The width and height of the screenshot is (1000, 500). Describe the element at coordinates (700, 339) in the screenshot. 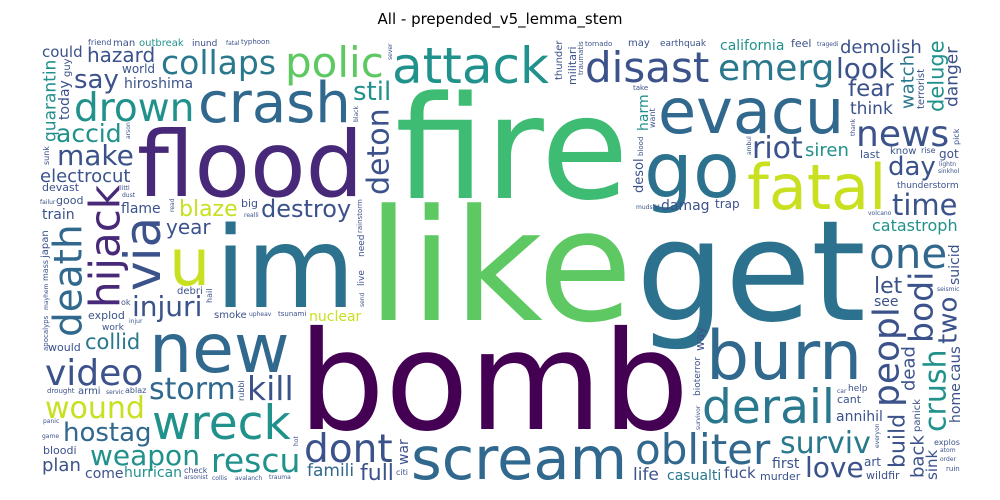

I see `word-way: way` at that location.